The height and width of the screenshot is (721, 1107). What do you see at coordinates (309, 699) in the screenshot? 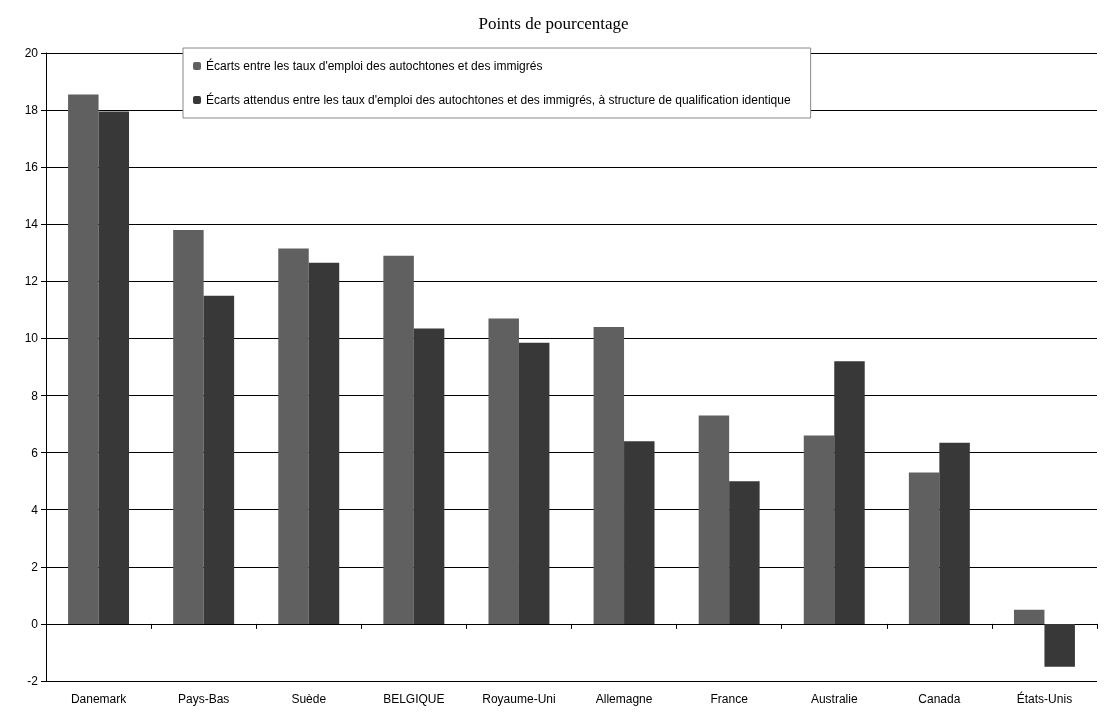
I see `x-tick-label: Suède` at bounding box center [309, 699].